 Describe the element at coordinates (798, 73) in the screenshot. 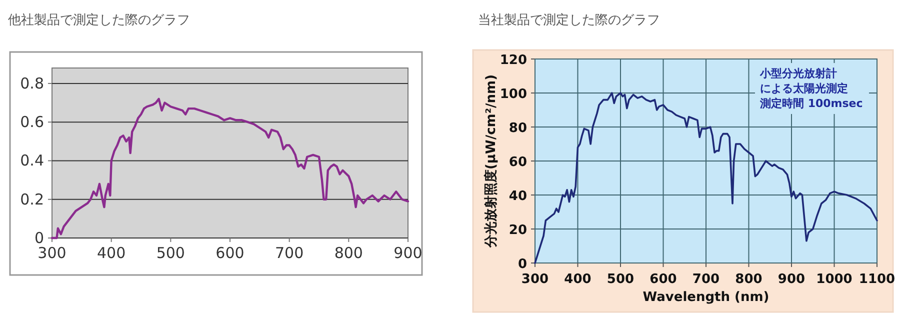

I see `annotation: 小型分光放射計` at that location.